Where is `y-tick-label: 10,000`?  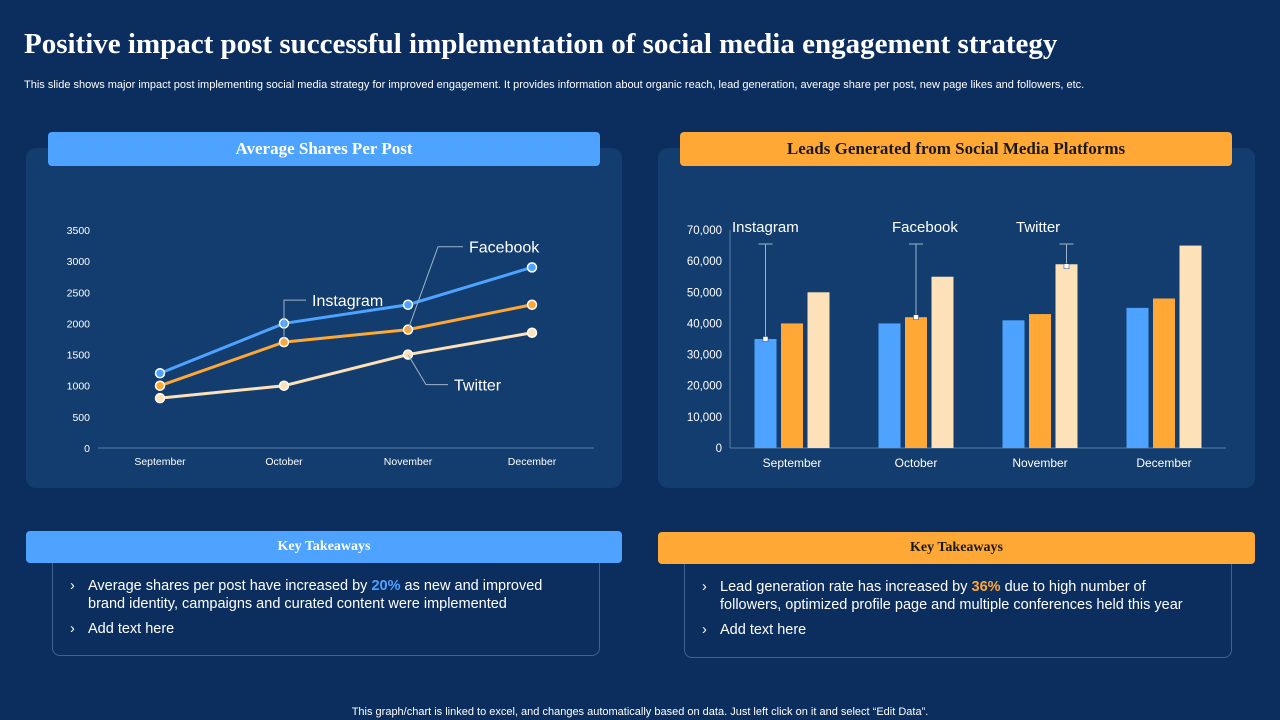 y-tick-label: 10,000 is located at coordinates (704, 418).